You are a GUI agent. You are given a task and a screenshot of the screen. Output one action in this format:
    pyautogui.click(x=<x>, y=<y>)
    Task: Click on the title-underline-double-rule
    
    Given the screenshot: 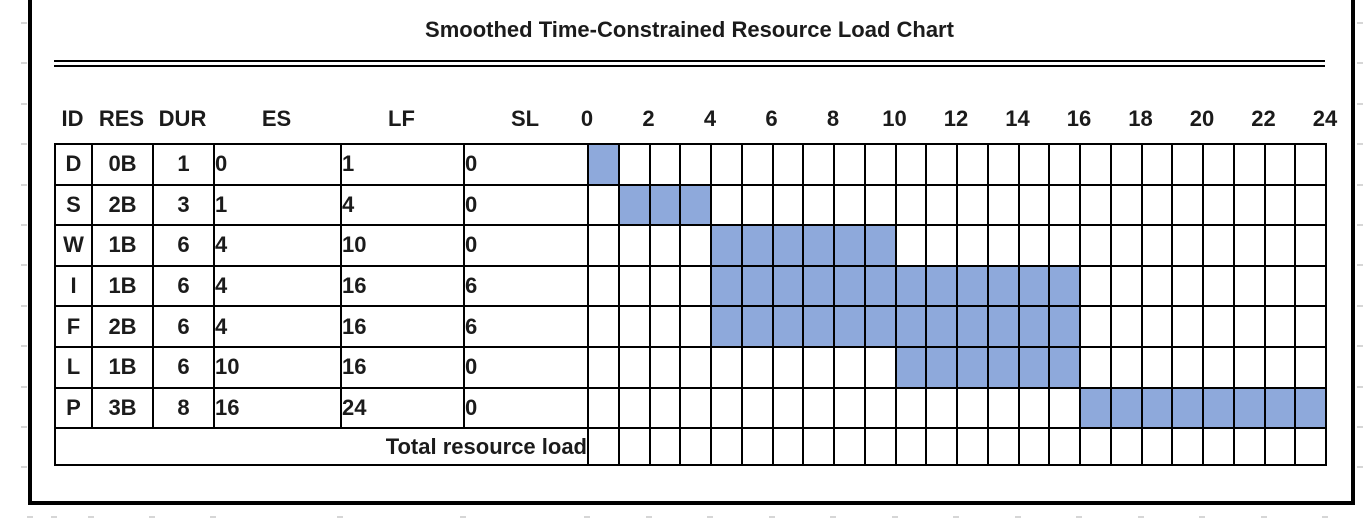 What is the action you would take?
    pyautogui.click(x=689, y=63)
    